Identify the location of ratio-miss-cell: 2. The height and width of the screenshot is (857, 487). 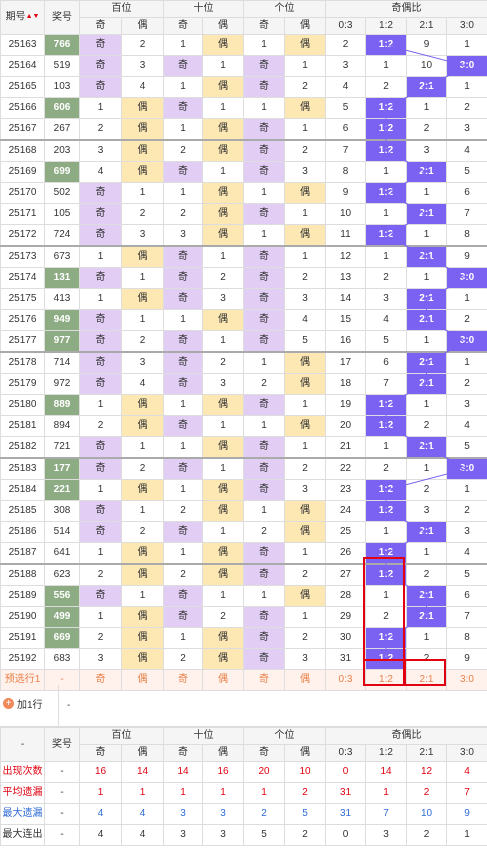
(386, 617).